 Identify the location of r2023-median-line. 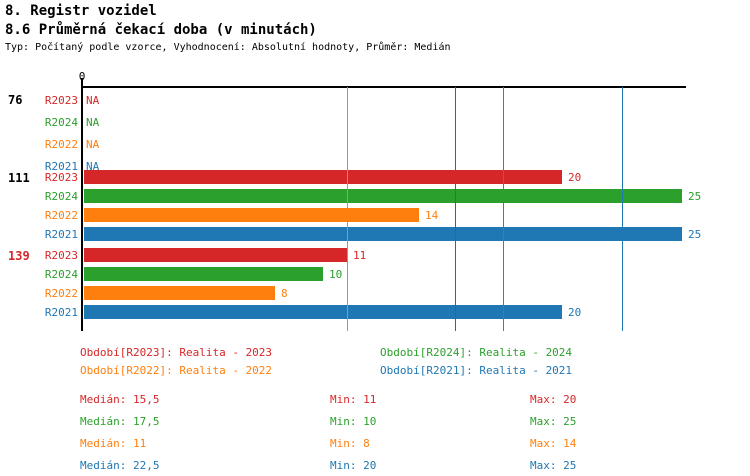
(455, 209).